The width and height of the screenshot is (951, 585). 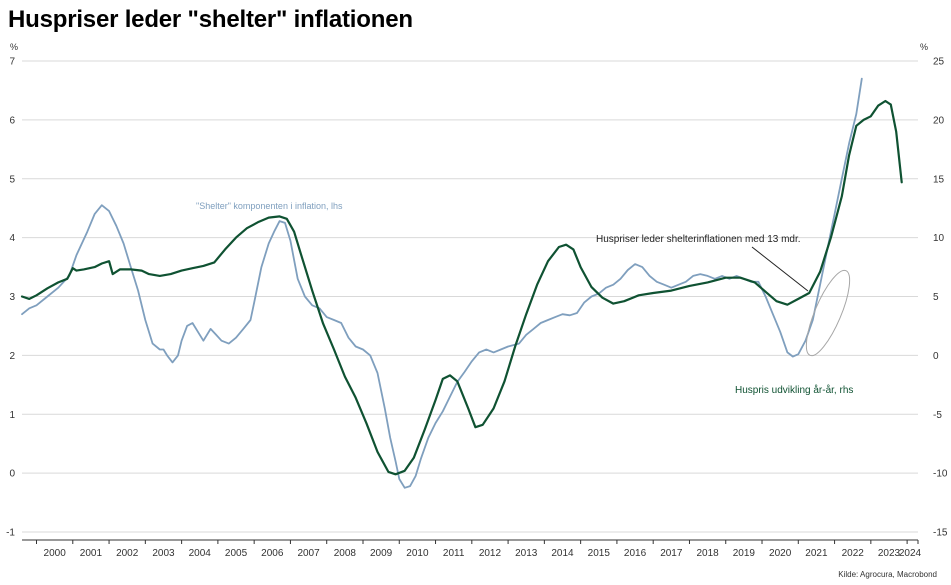 I want to click on left-tick-label: 7, so click(x=12, y=62).